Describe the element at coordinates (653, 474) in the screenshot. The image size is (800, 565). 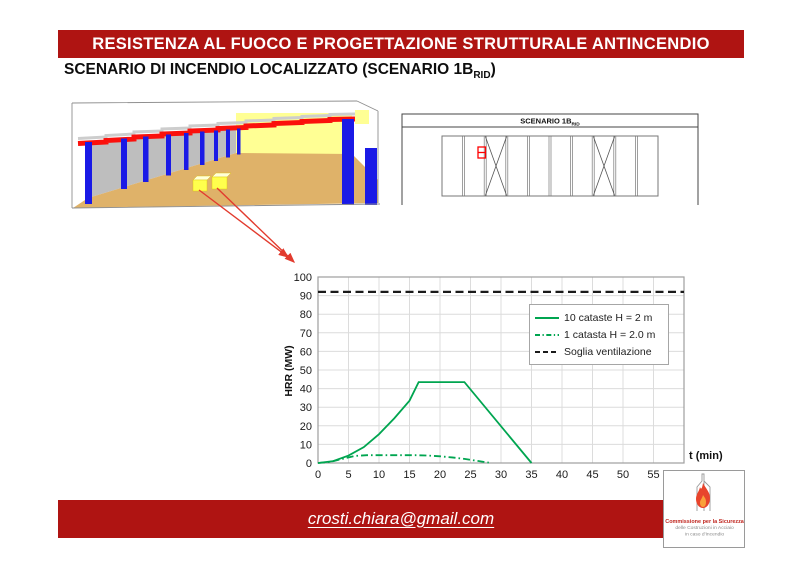
I see `svg-text: 55` at that location.